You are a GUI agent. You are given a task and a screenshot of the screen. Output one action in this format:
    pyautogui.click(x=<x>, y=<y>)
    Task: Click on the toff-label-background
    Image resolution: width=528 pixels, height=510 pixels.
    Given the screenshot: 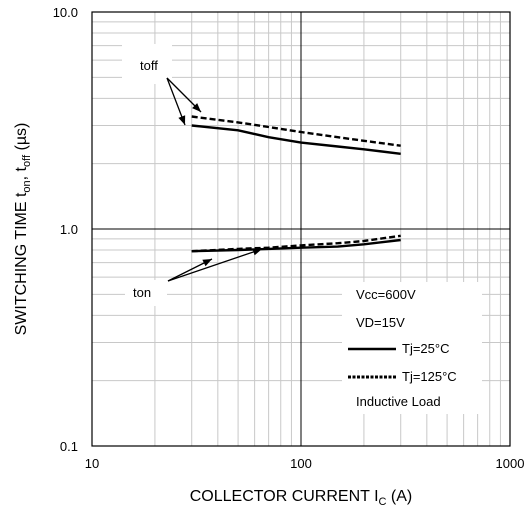 What is the action you would take?
    pyautogui.click(x=147, y=64)
    